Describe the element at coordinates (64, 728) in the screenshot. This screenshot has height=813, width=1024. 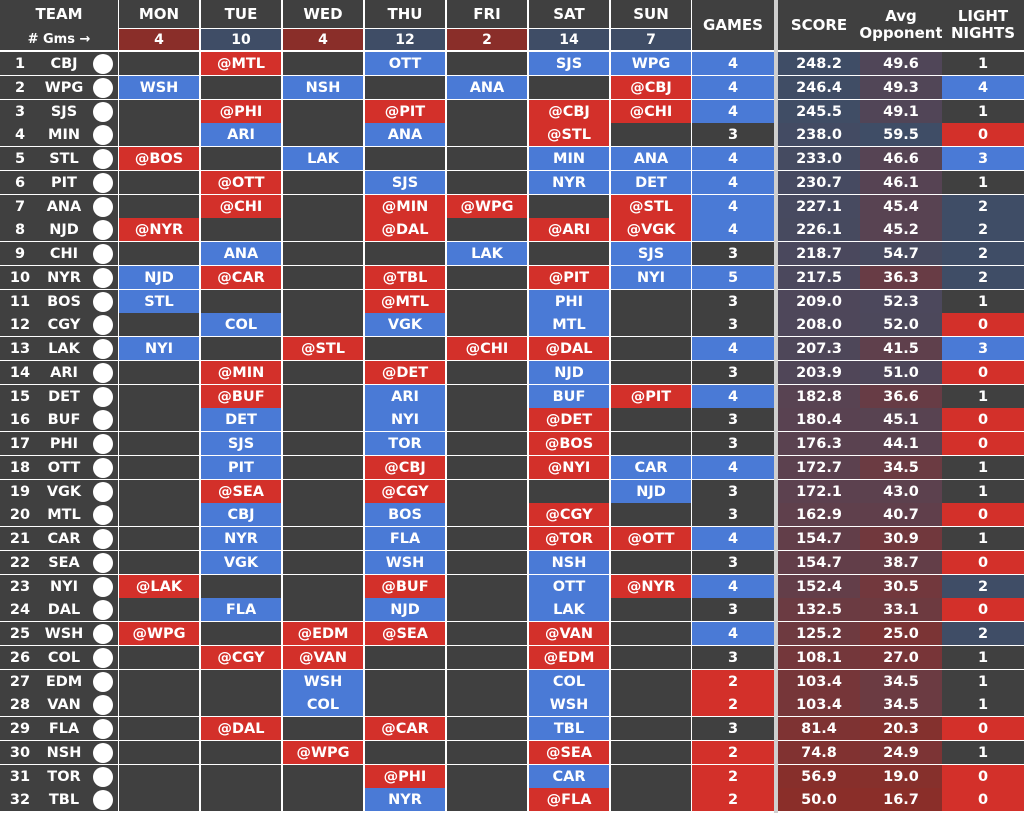
I see `team-abbr-cell: FLA` at that location.